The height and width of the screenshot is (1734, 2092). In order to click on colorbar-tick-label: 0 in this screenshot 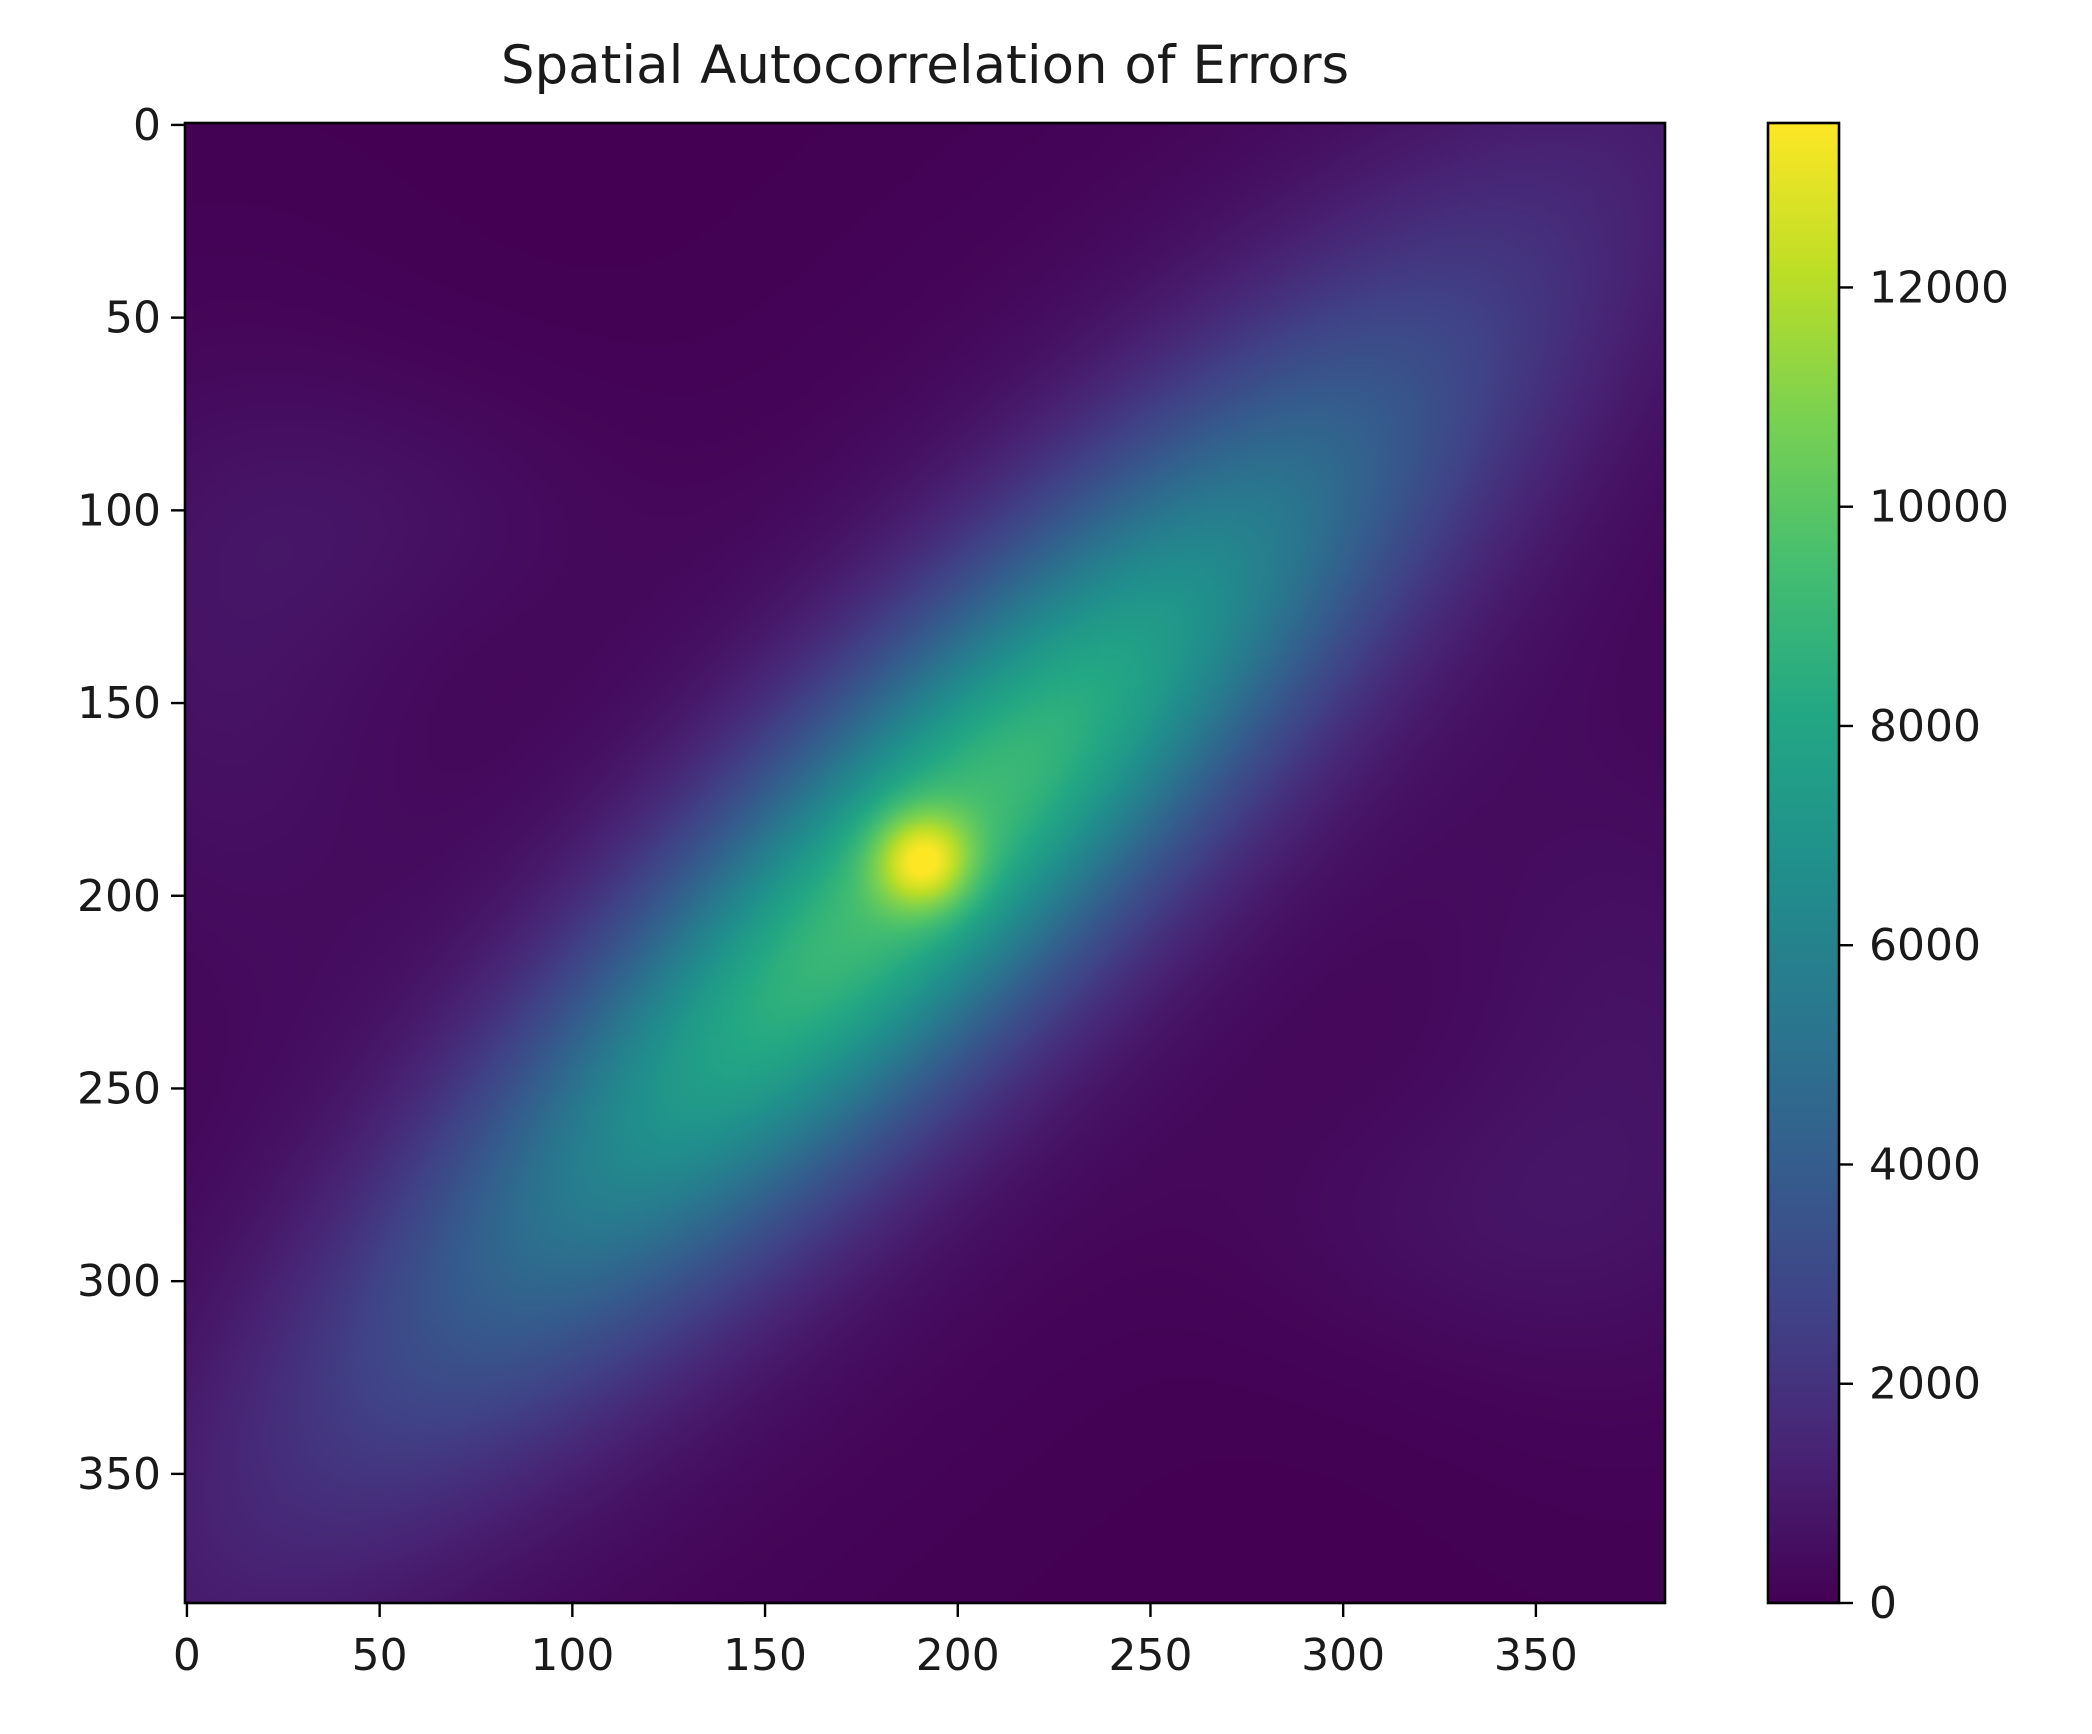, I will do `click(1883, 1603)`.